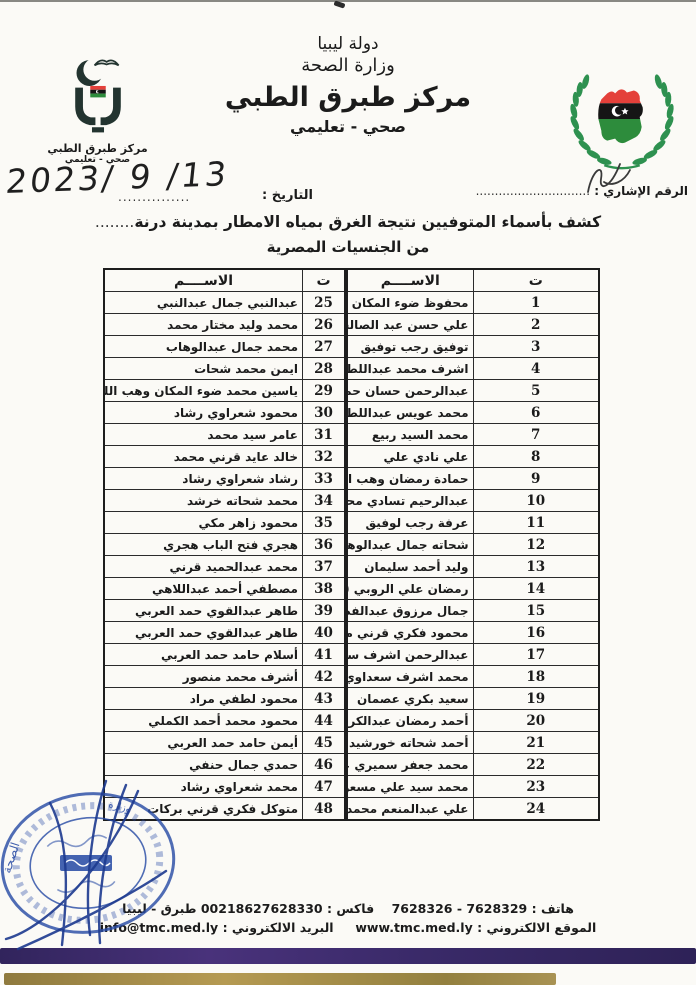 This screenshot has height=985, width=696. I want to click on letterhead-center-type: صحي - تعليمي, so click(348, 126).